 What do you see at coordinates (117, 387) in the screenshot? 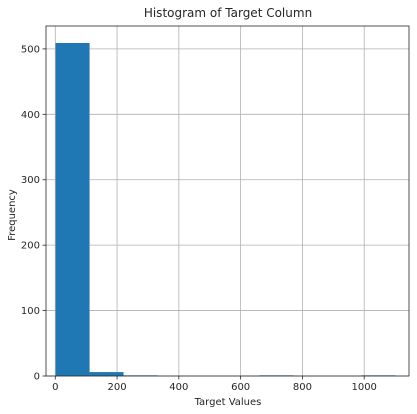
I see `x-tick-label-1: 200` at bounding box center [117, 387].